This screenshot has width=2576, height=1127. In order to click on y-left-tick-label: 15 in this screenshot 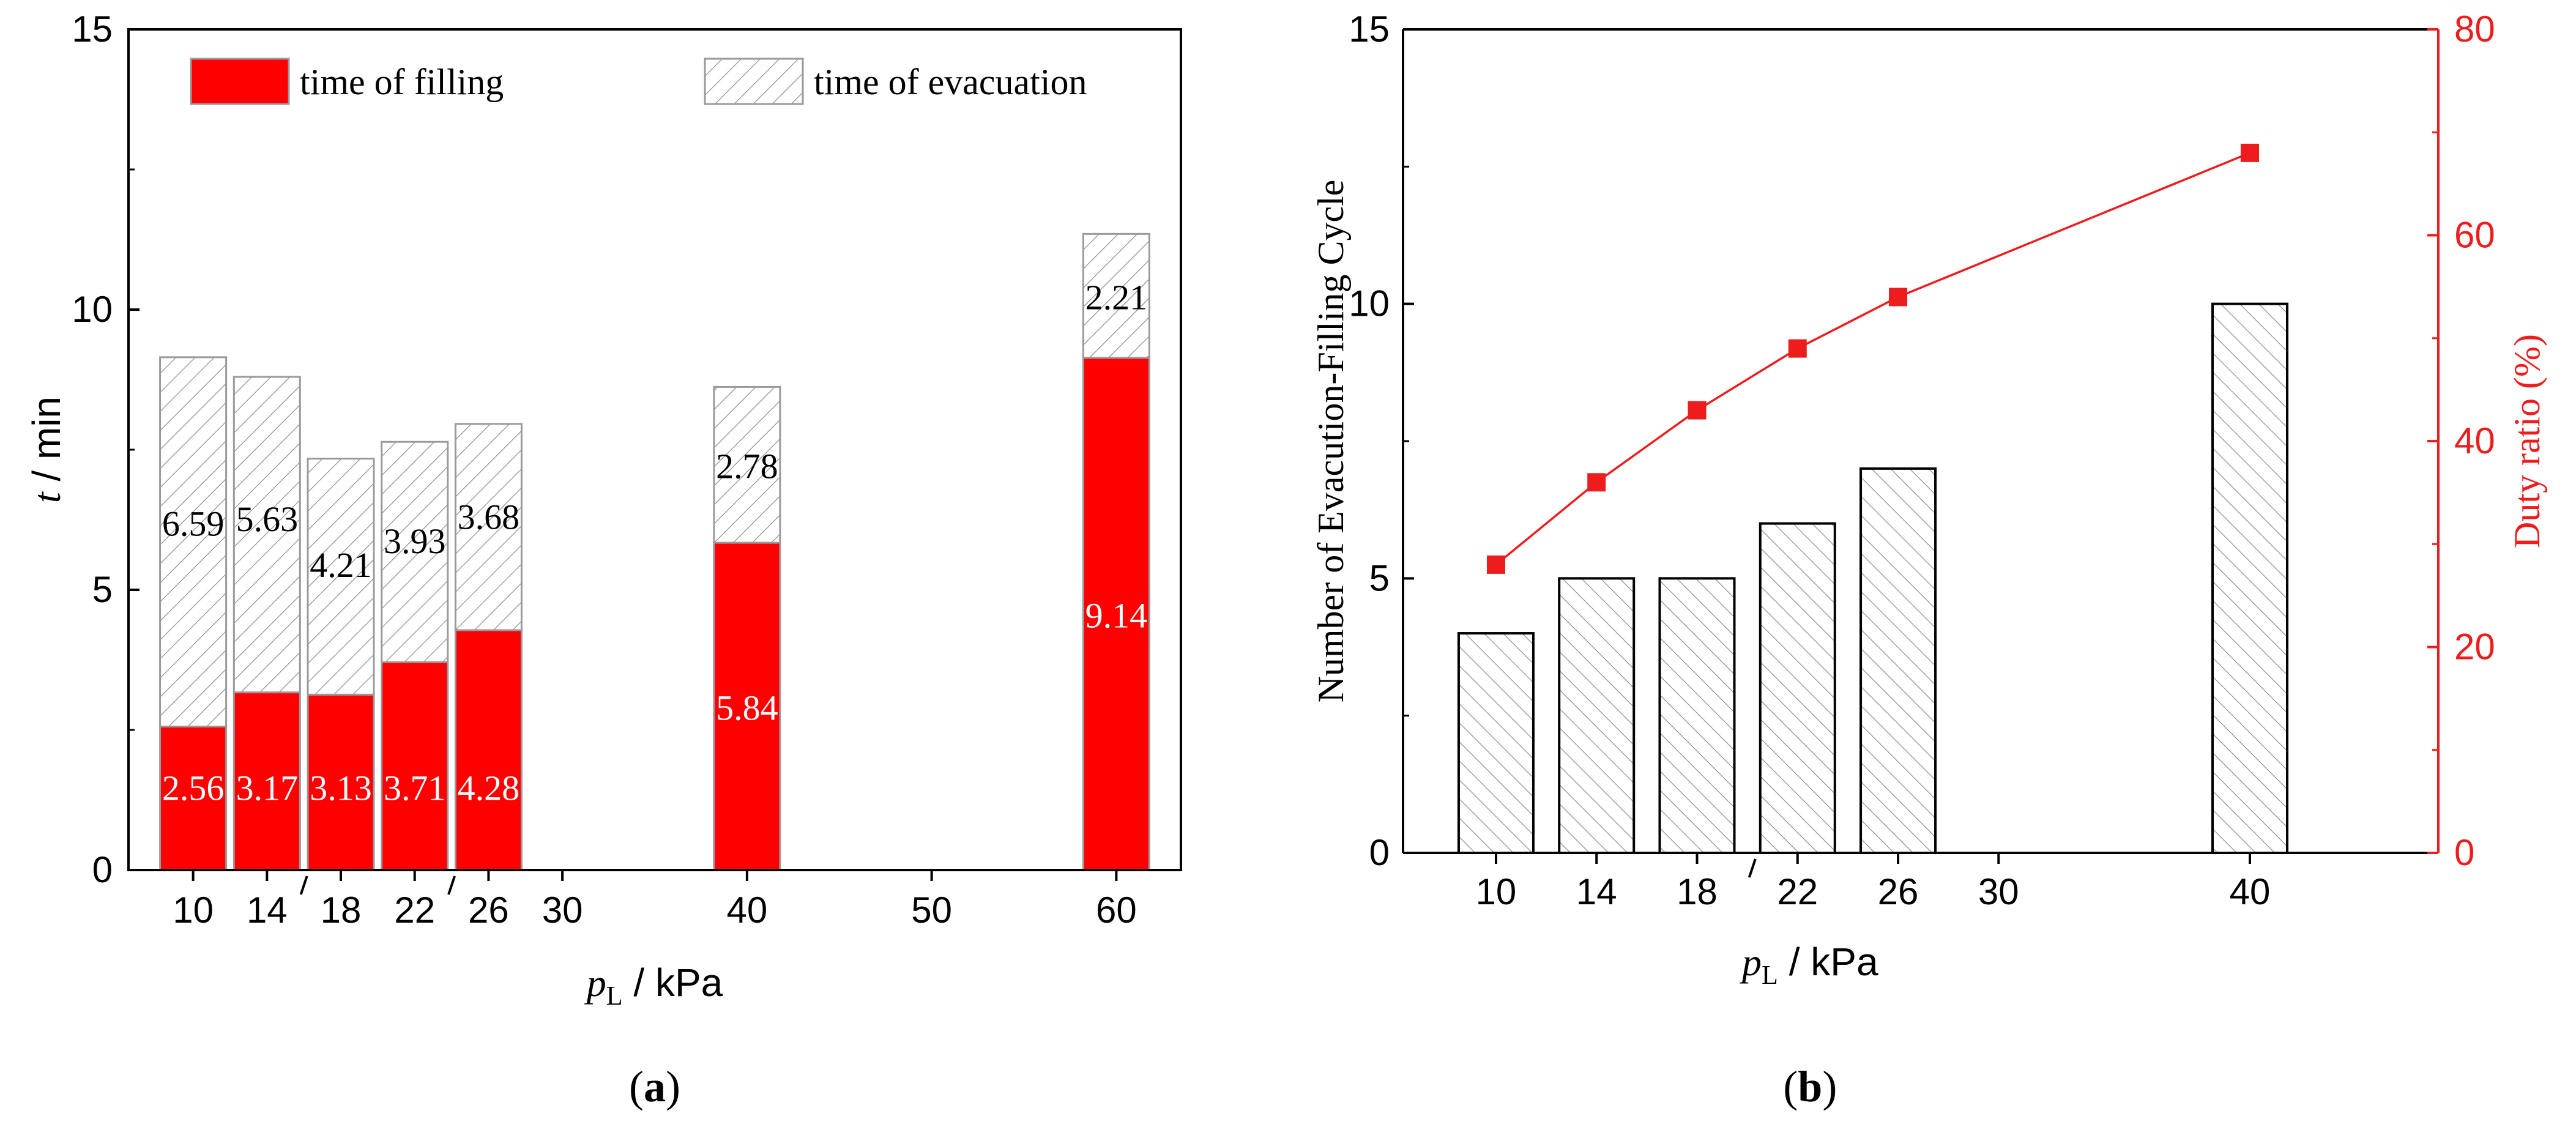, I will do `click(1370, 29)`.